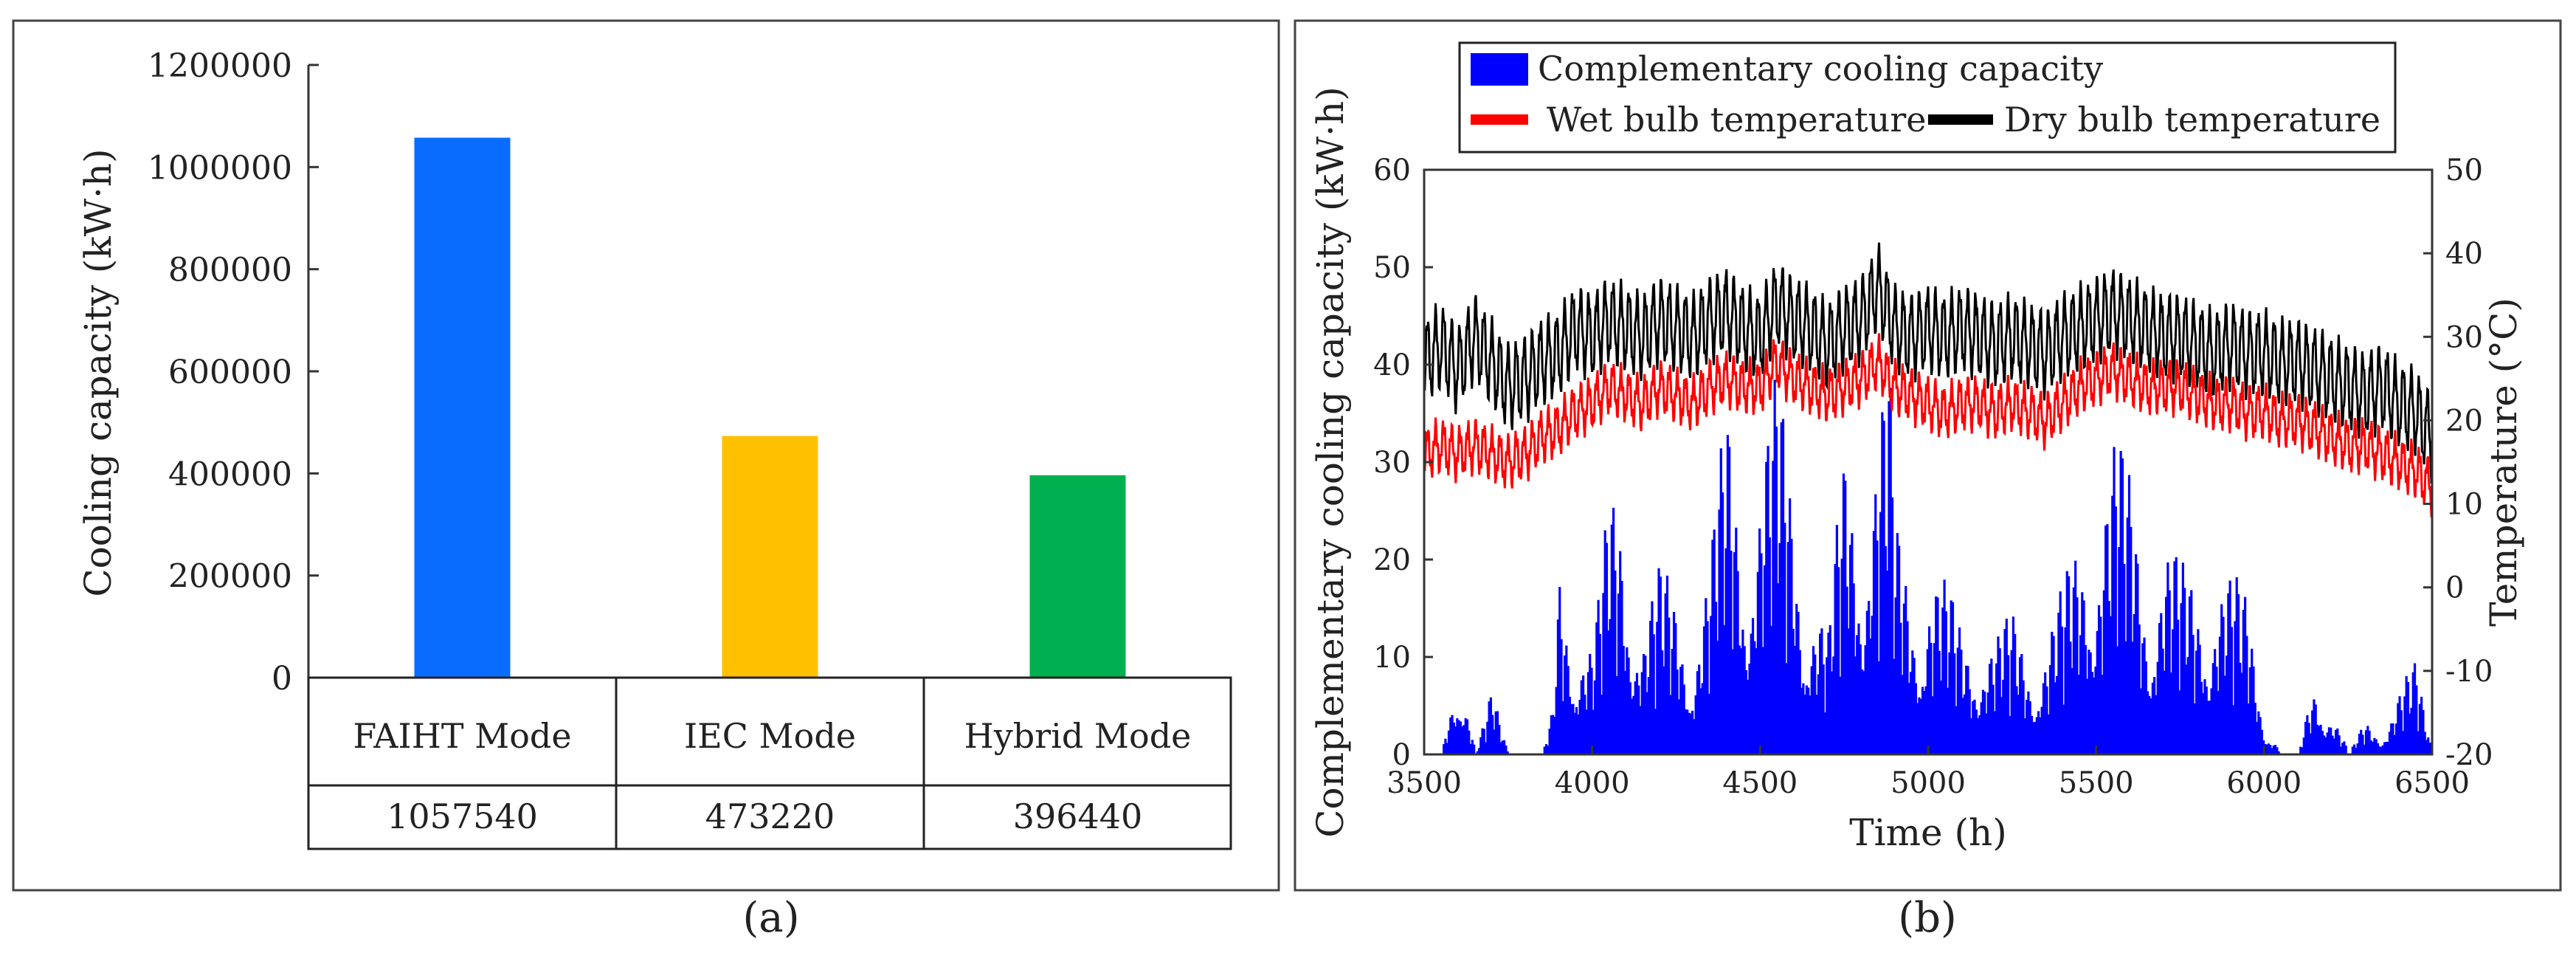  Describe the element at coordinates (220, 66) in the screenshot. I see `y-tick-label: 1200000` at that location.